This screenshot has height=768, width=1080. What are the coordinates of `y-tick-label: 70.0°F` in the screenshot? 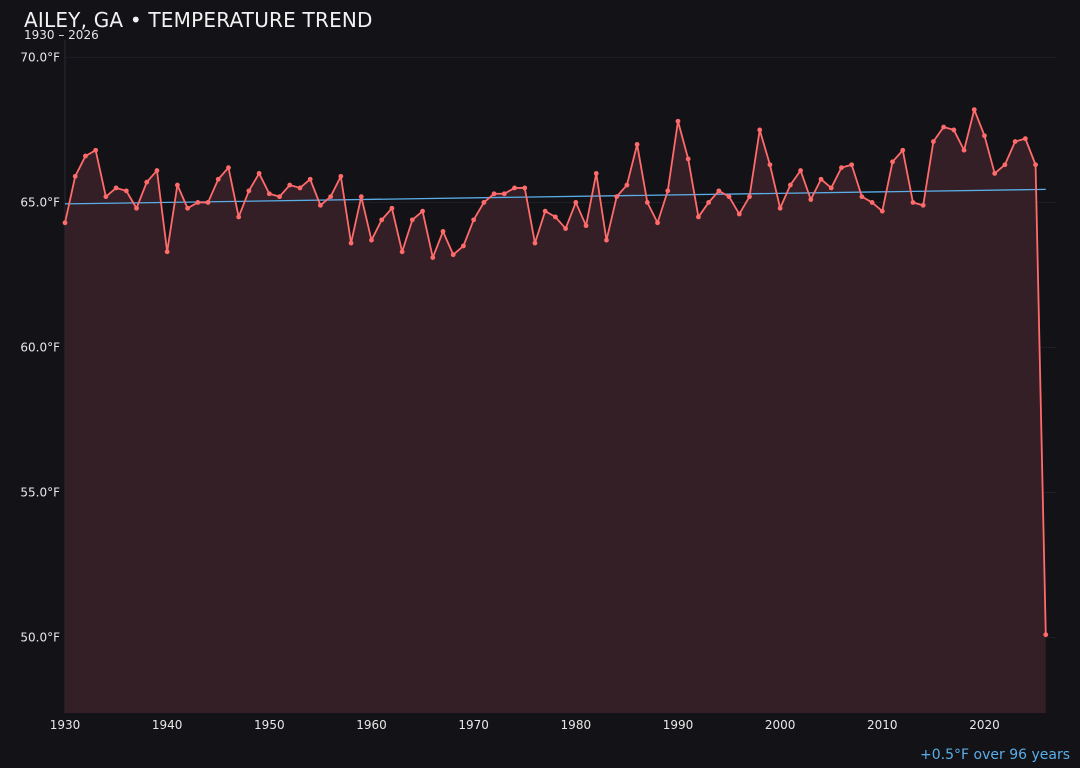 It's located at (40, 57).